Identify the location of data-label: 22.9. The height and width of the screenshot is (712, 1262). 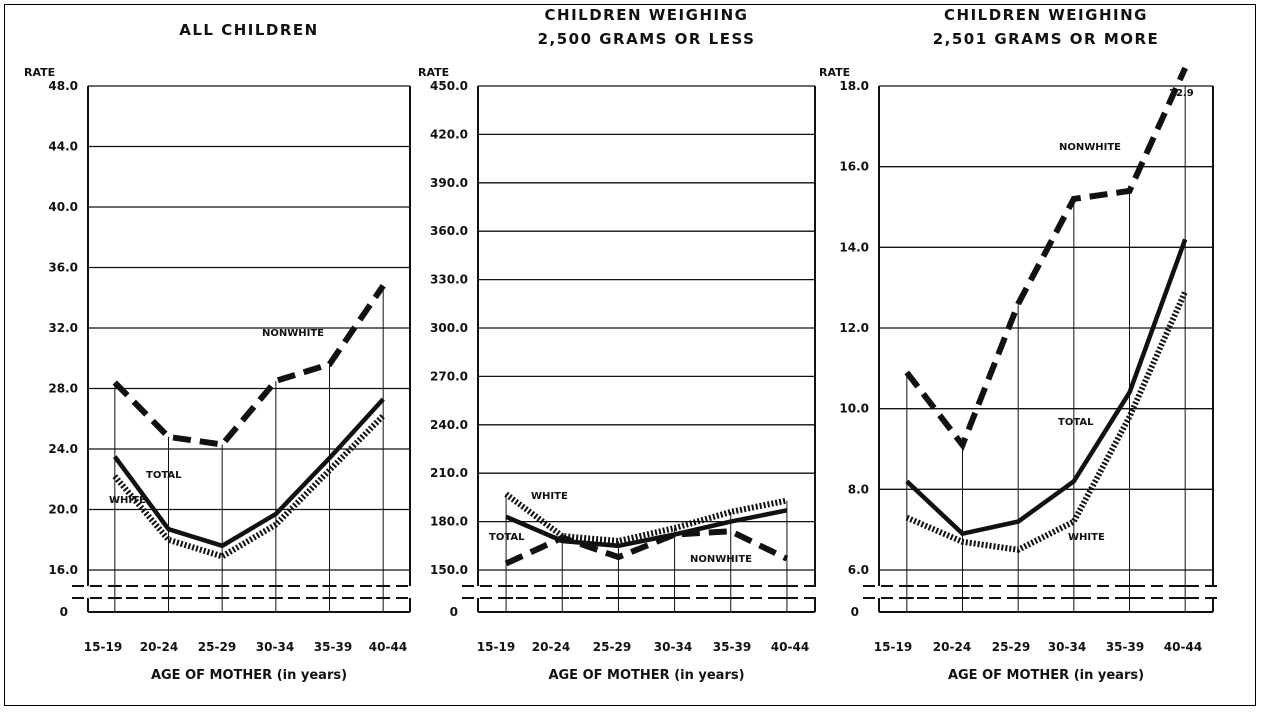
(1181, 93).